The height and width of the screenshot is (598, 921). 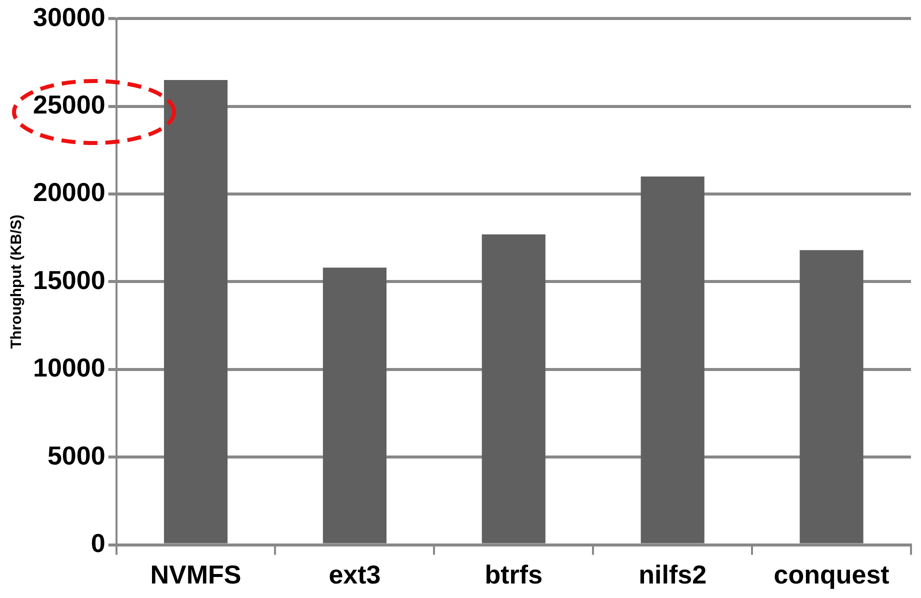 I want to click on y-tick-label: 30000, so click(x=69, y=17).